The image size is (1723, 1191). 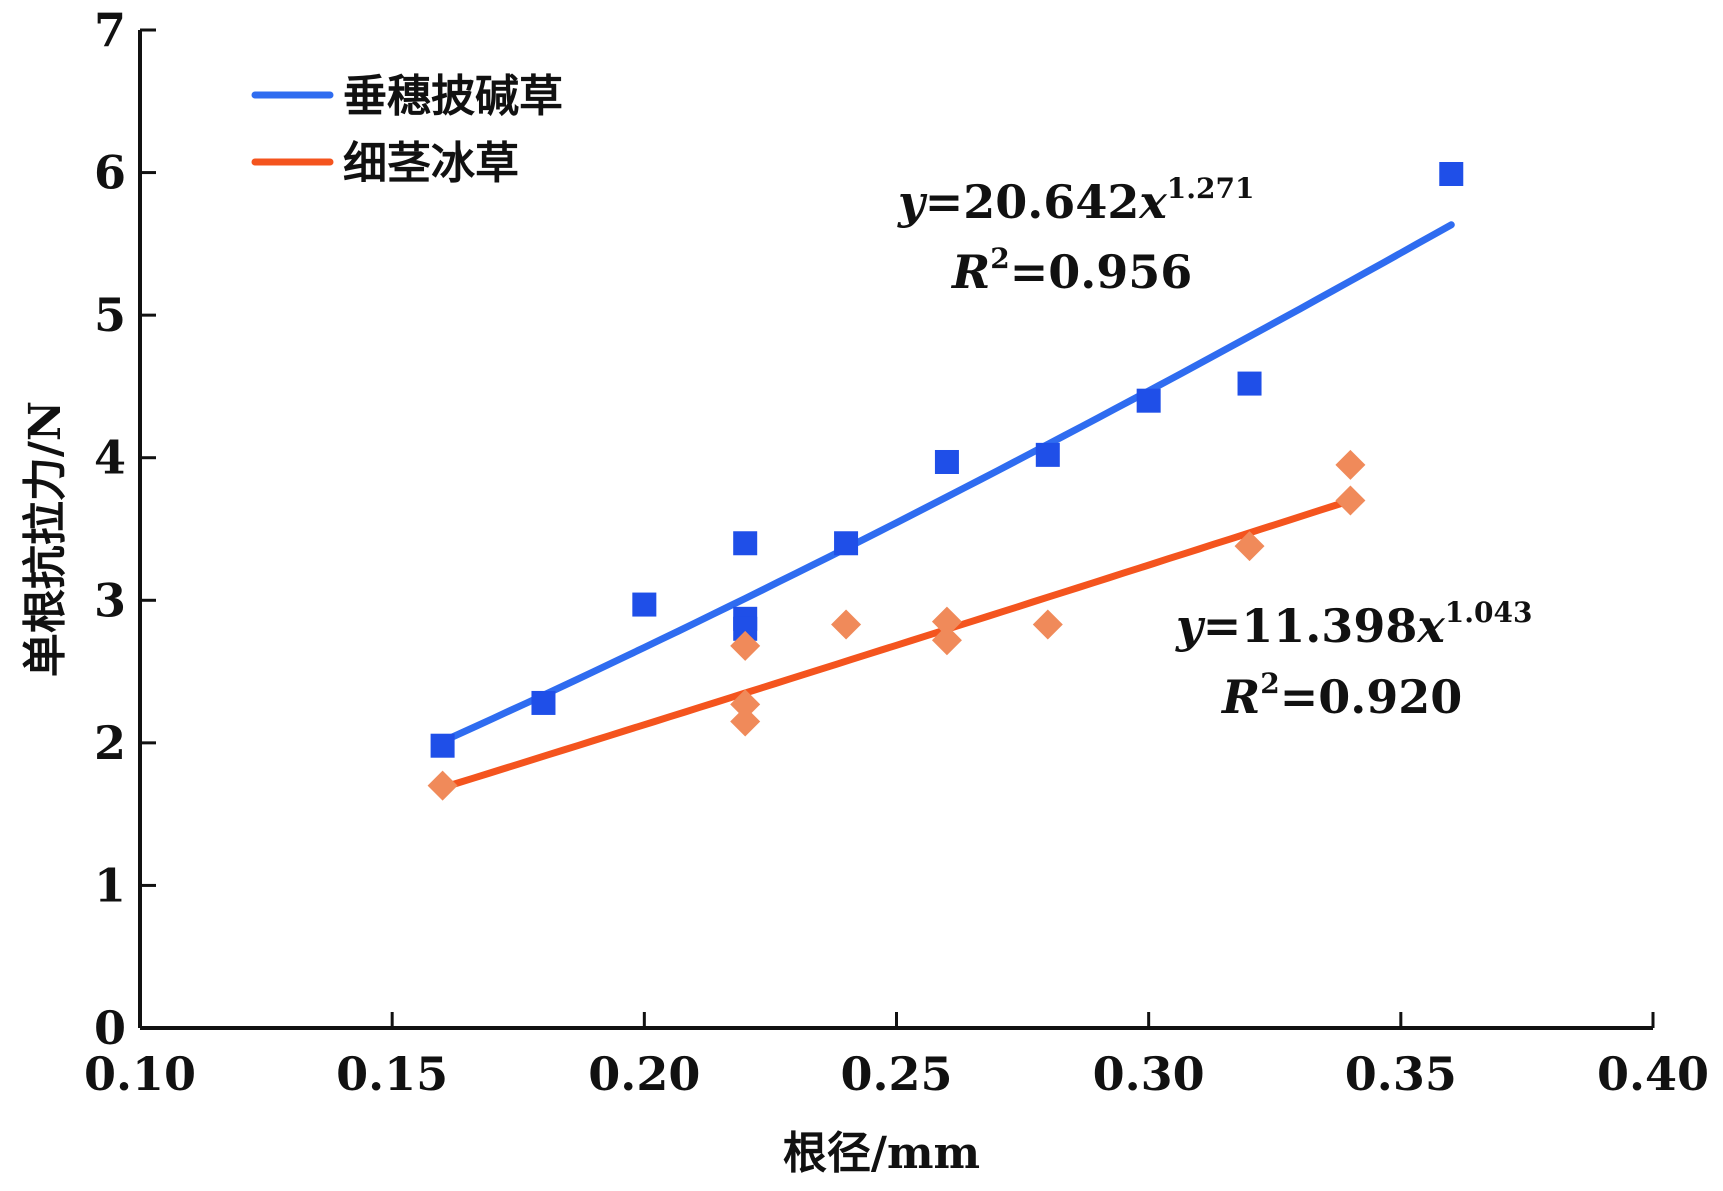 What do you see at coordinates (1401, 1074) in the screenshot?
I see `x-tick-label: 0.35` at bounding box center [1401, 1074].